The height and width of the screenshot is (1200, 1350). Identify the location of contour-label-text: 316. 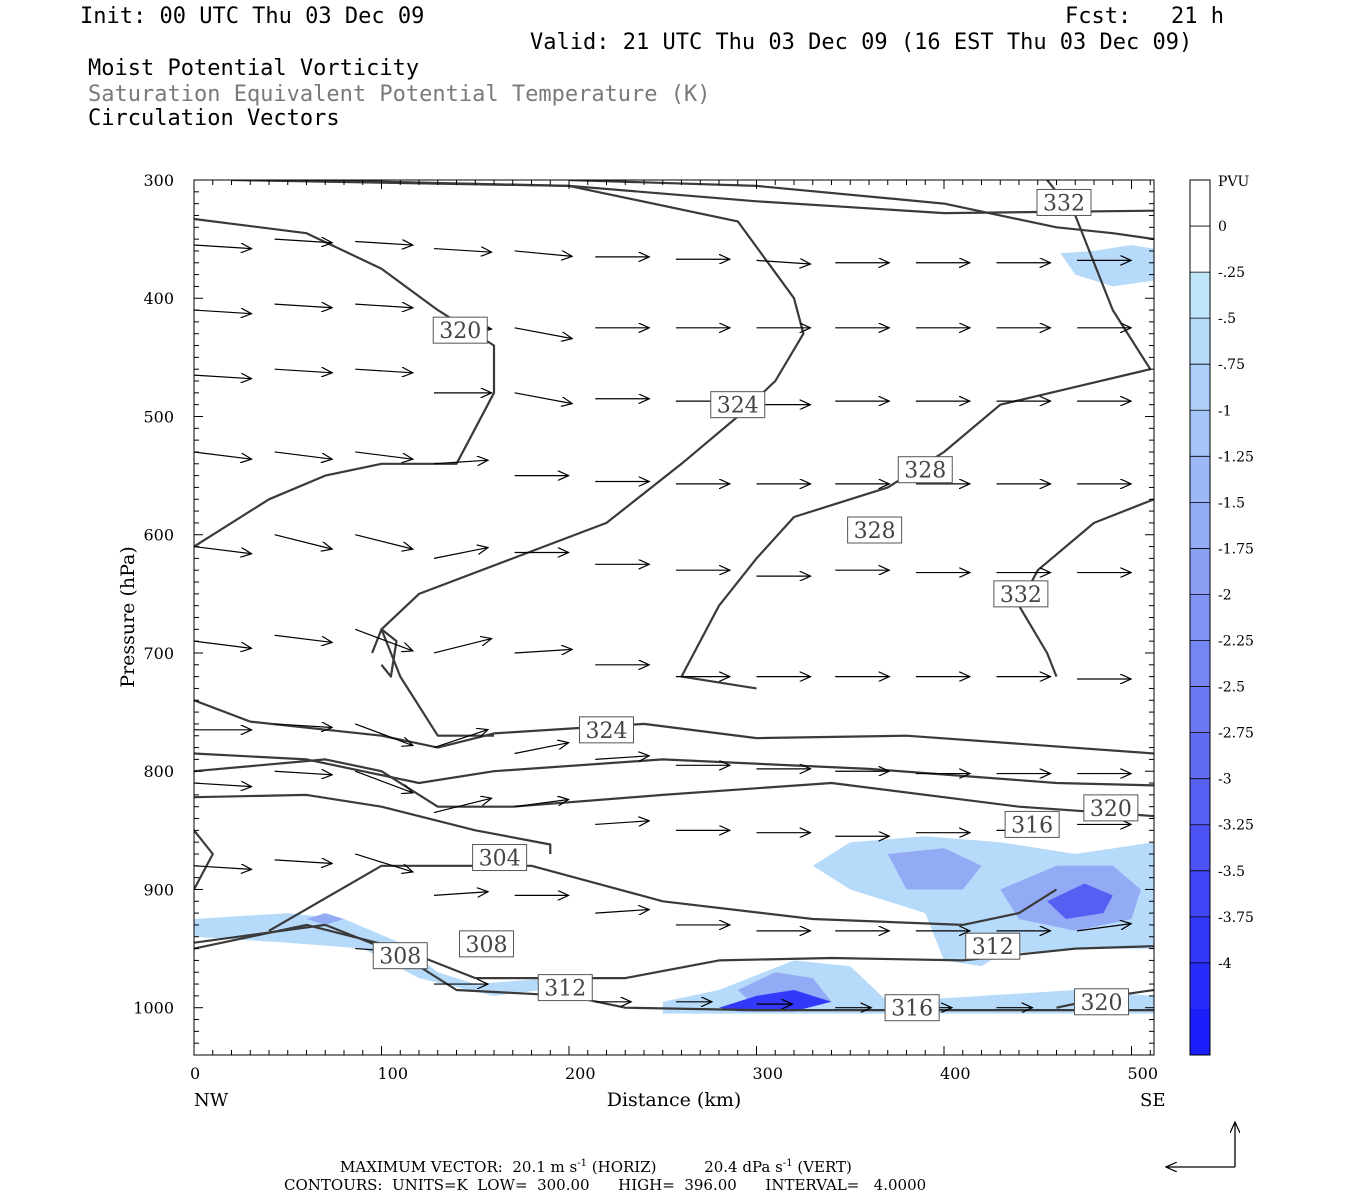
(1032, 825).